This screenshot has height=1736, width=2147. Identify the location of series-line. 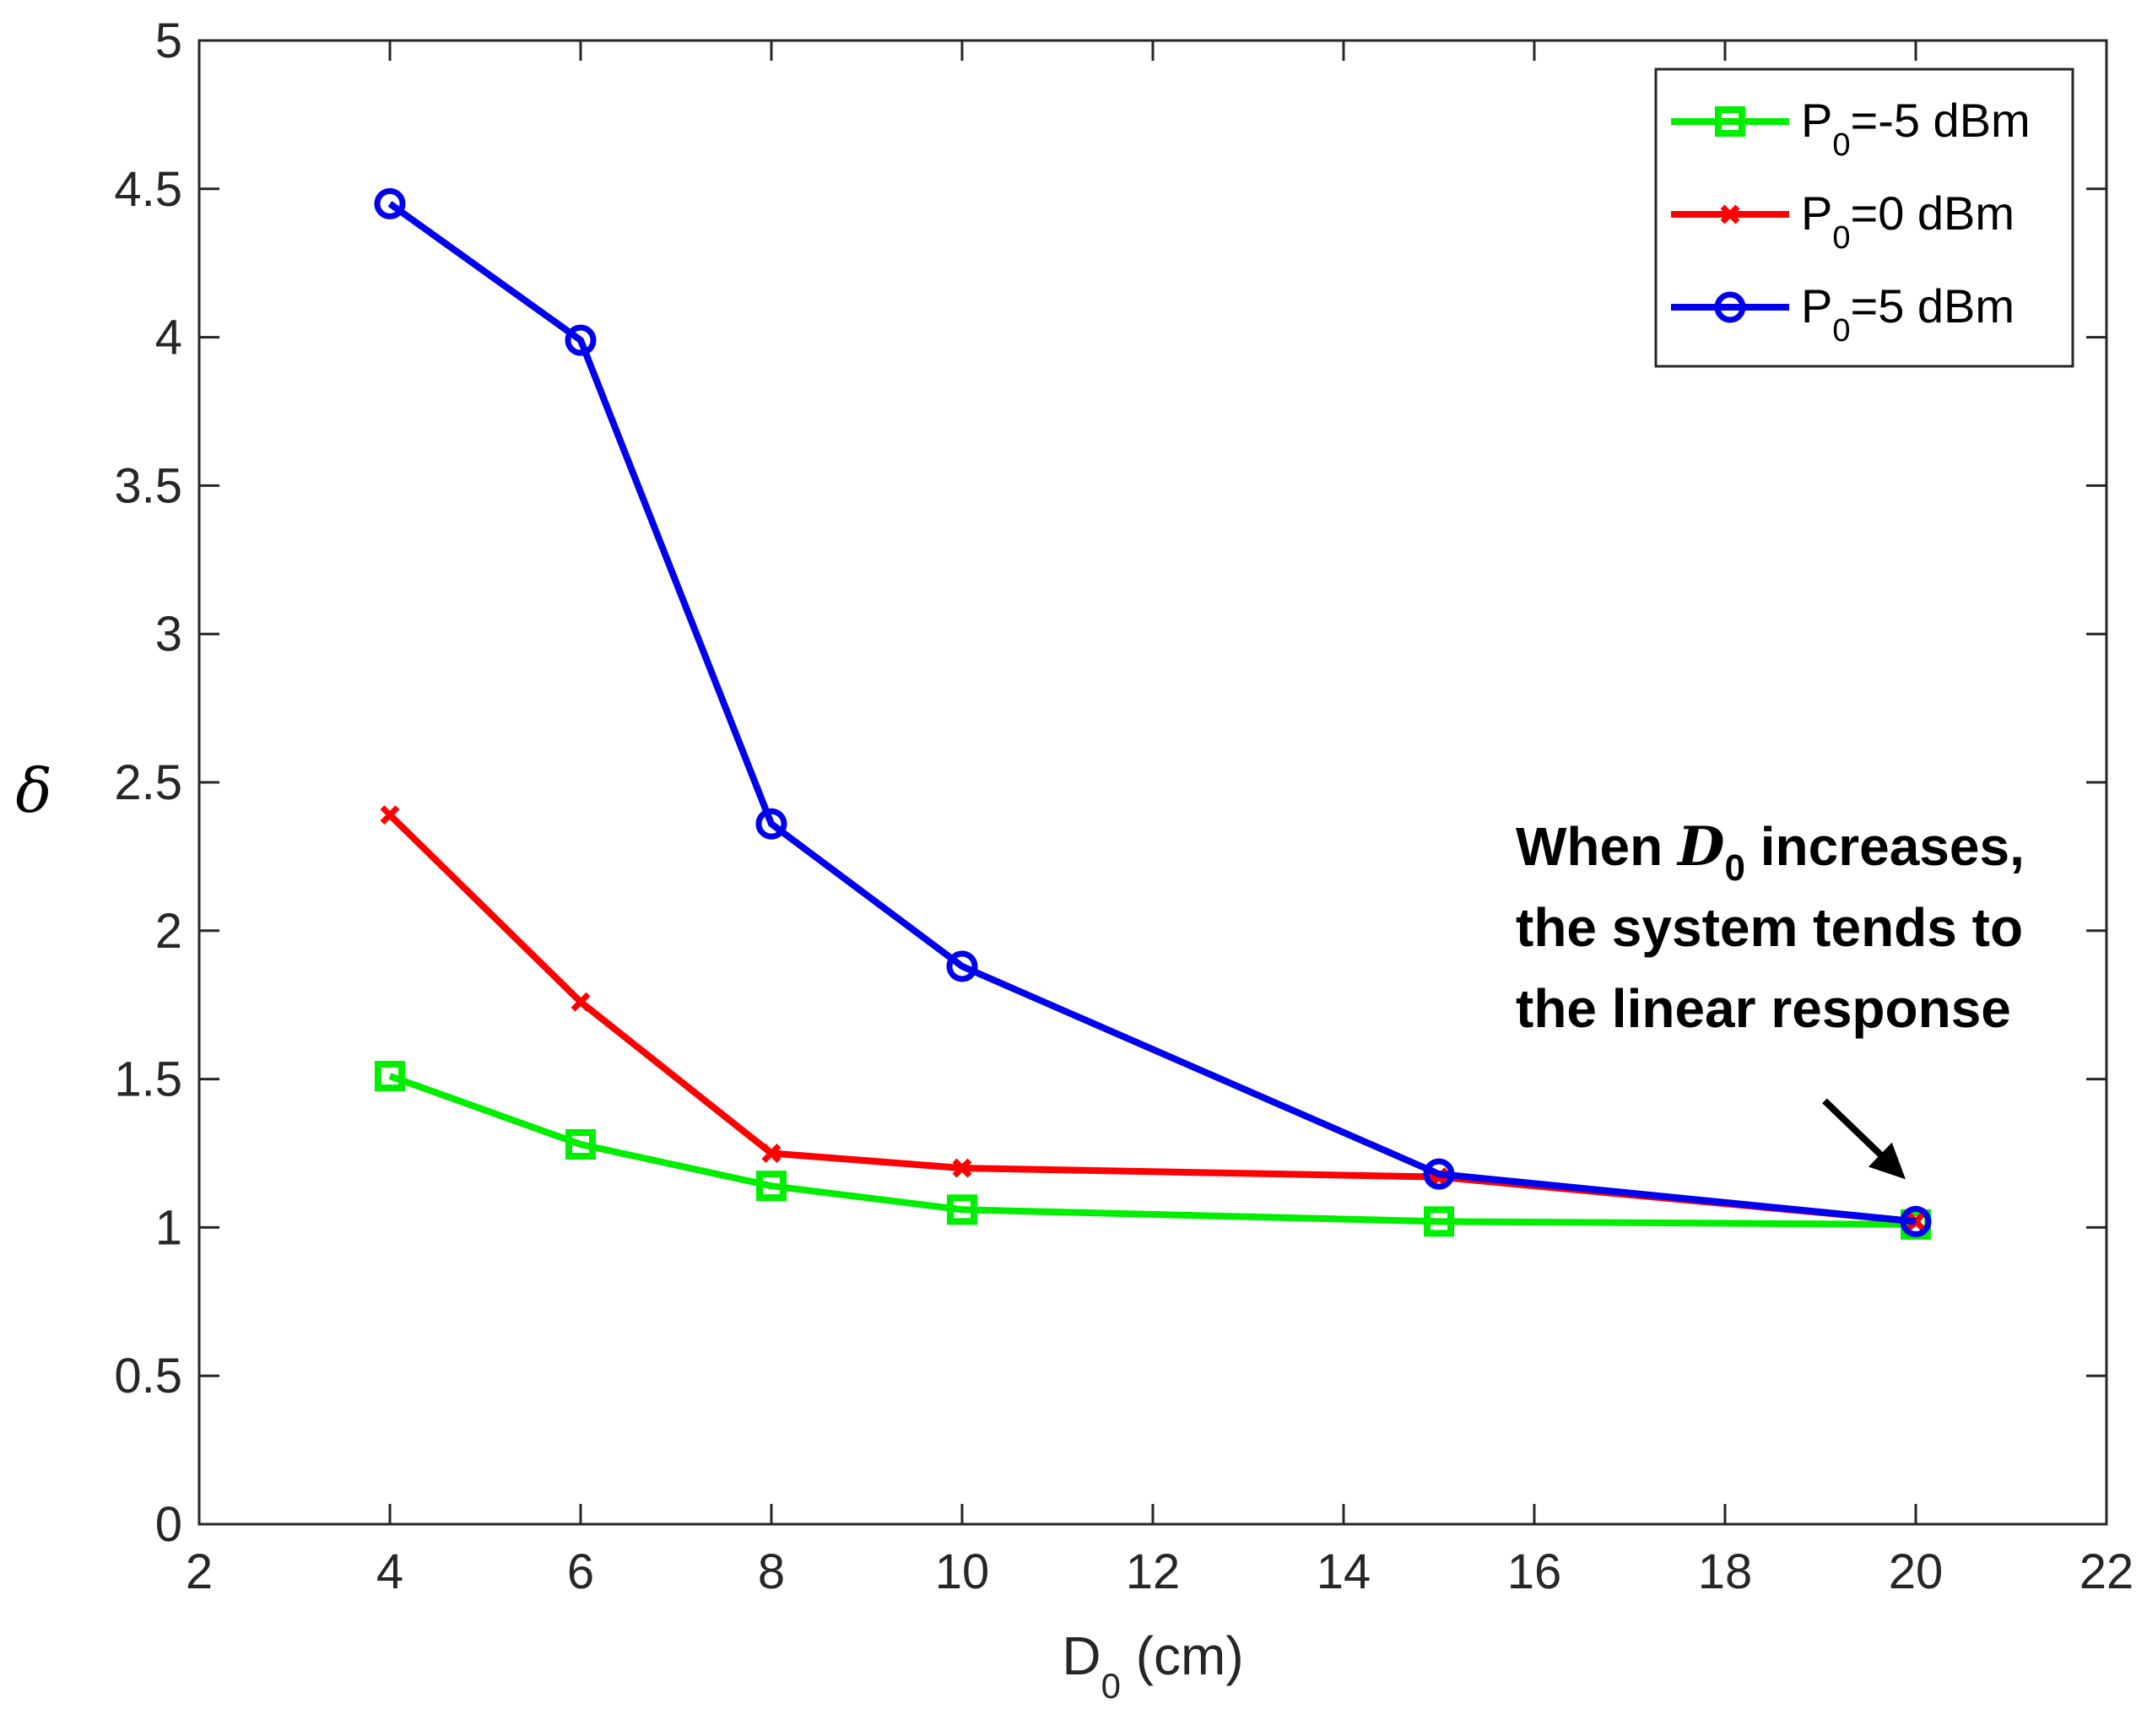
(1152, 1150).